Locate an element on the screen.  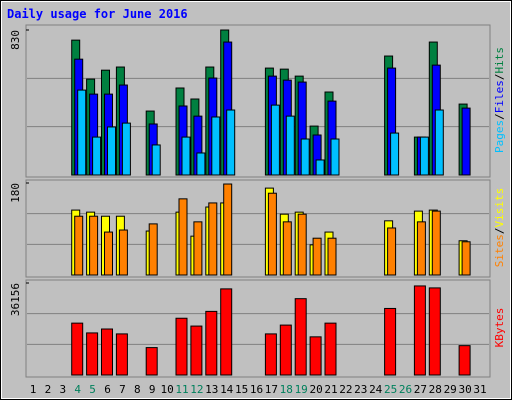
legend-entry: Sites is located at coordinates (499, 250).